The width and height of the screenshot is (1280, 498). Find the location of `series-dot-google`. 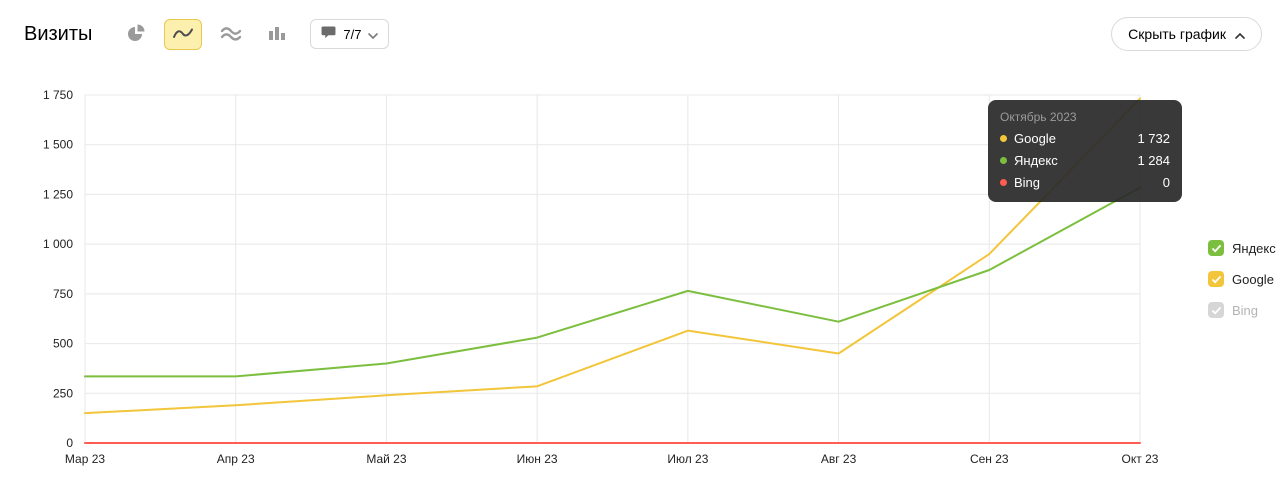

series-dot-google is located at coordinates (1003, 138).